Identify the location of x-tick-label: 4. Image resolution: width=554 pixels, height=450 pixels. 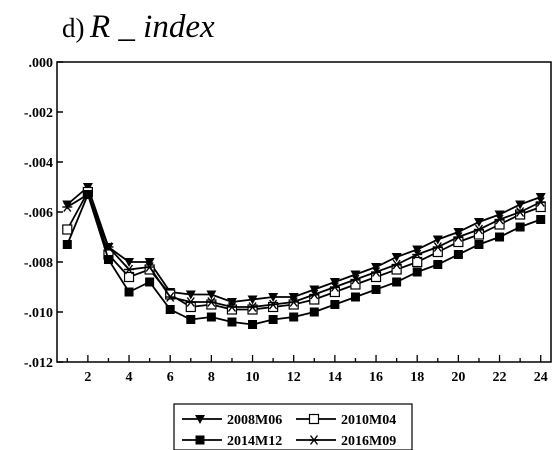
(129, 377).